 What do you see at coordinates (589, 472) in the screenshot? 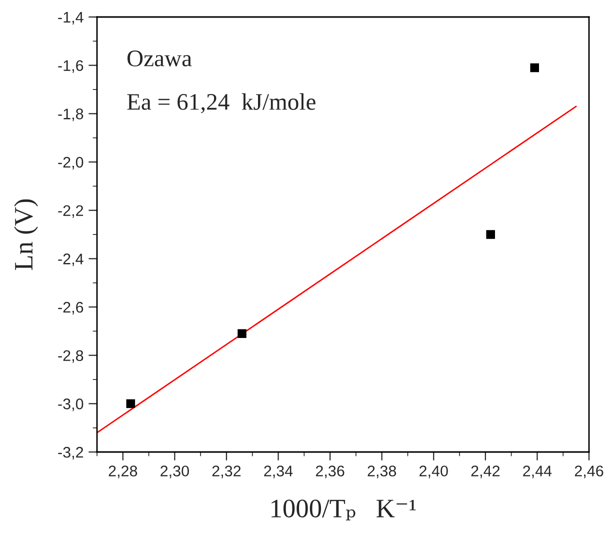
I see `x-tick-label: 2,46` at bounding box center [589, 472].